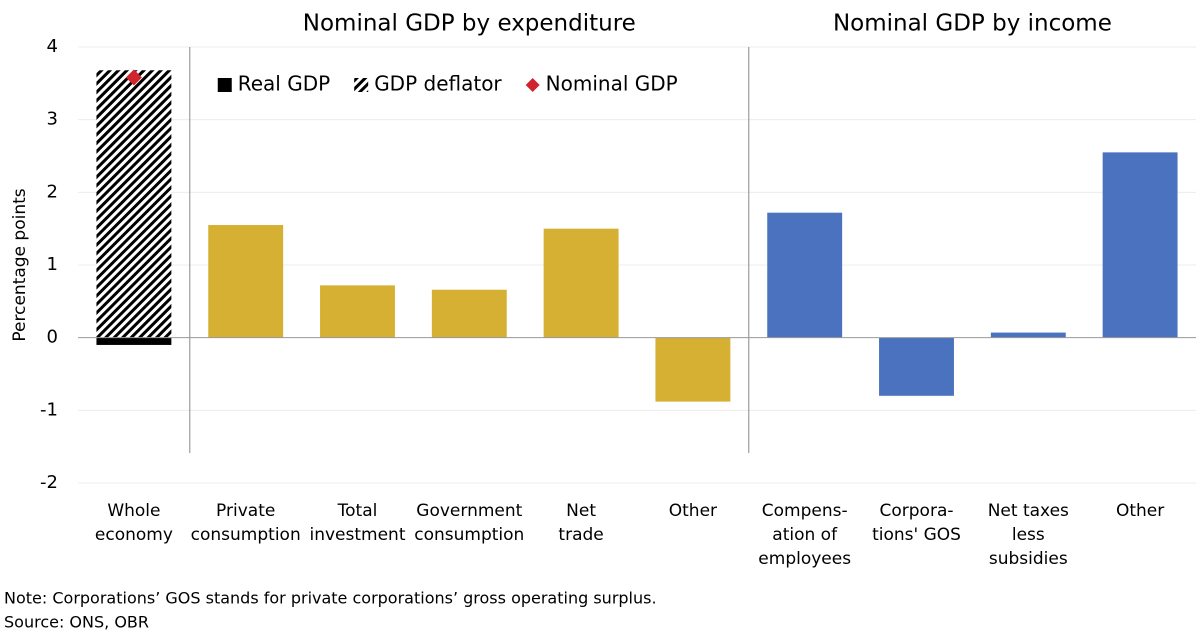  What do you see at coordinates (76, 622) in the screenshot?
I see `source: Source: ONS, OBR` at bounding box center [76, 622].